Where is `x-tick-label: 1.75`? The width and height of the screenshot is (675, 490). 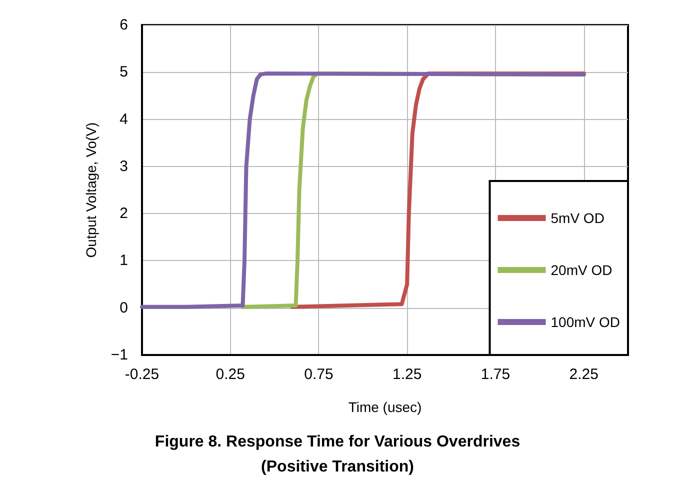 x-tick-label: 1.75 is located at coordinates (495, 374).